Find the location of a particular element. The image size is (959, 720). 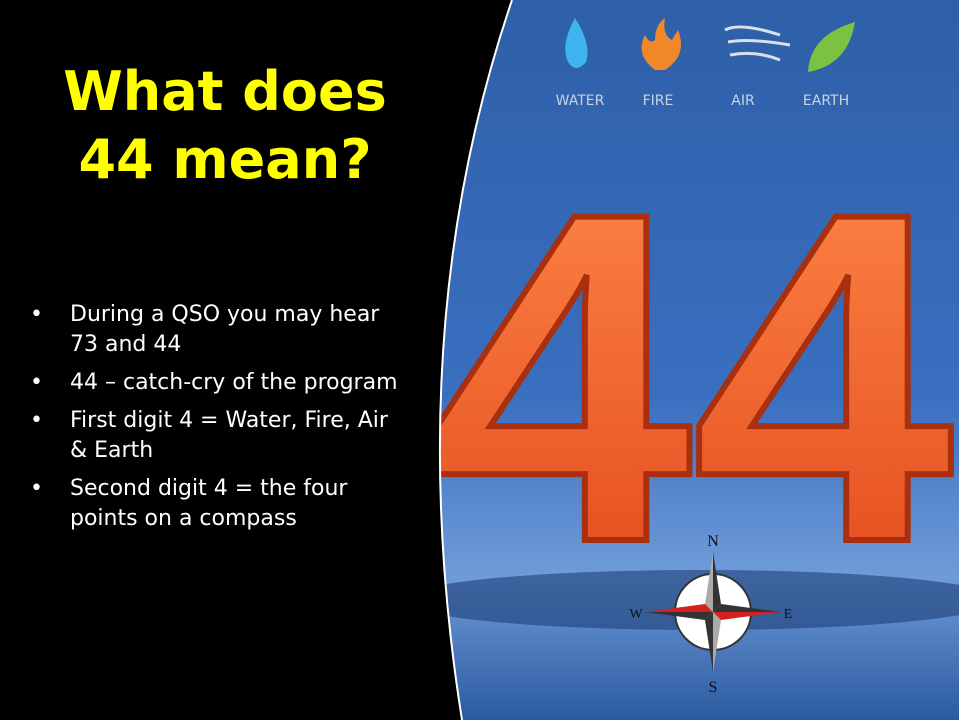

compass-label: S is located at coordinates (713, 687).